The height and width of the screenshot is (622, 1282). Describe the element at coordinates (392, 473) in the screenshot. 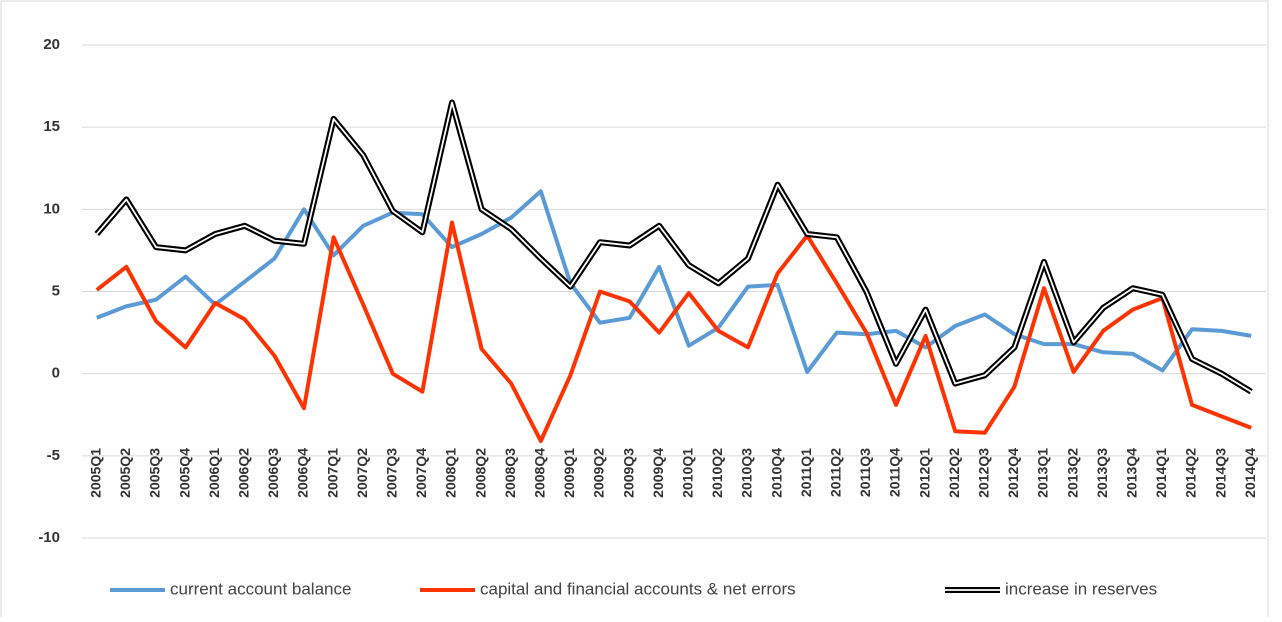

I see `x-tick-label: 2007Q3` at that location.